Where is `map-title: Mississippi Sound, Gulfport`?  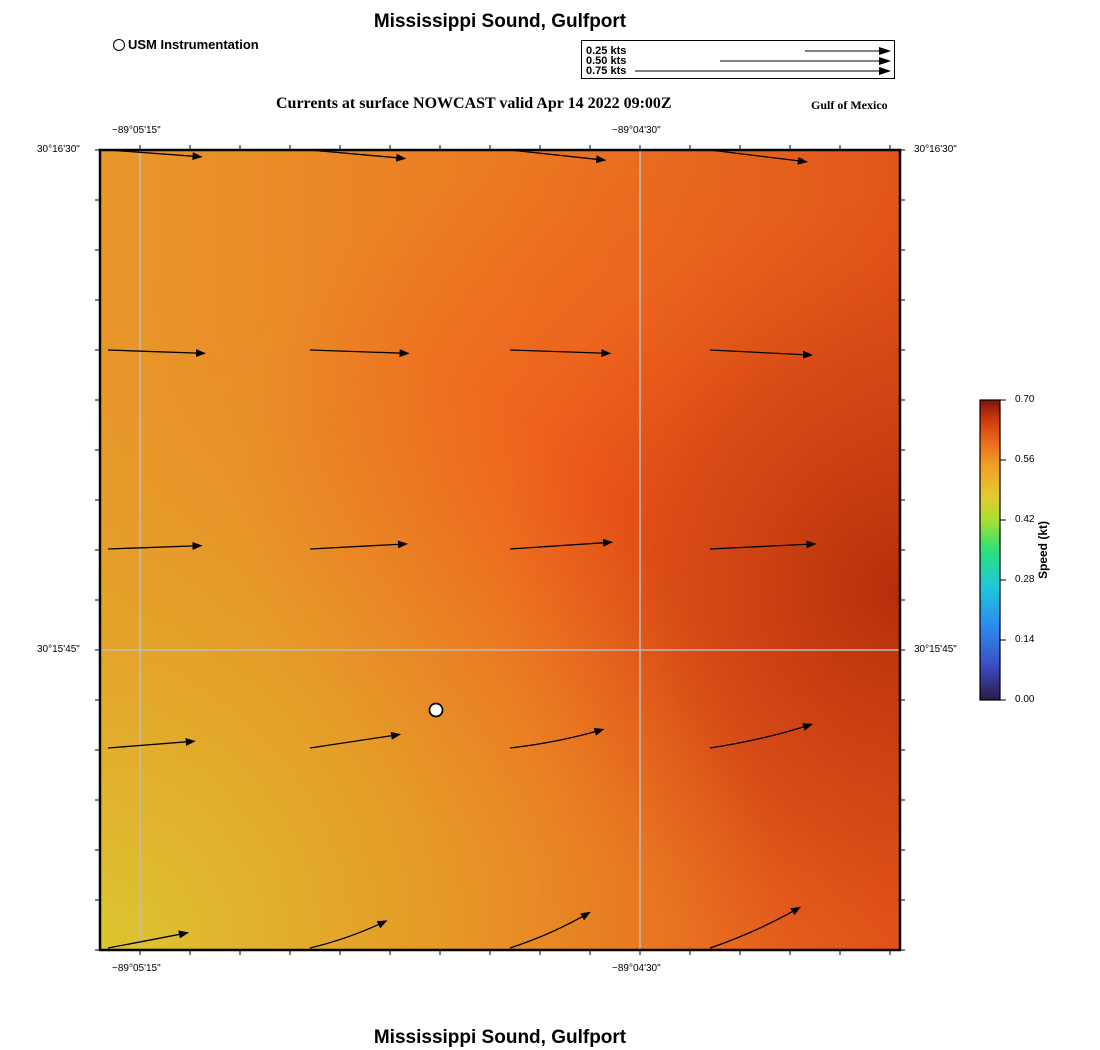
map-title: Mississippi Sound, Gulfport is located at coordinates (500, 21).